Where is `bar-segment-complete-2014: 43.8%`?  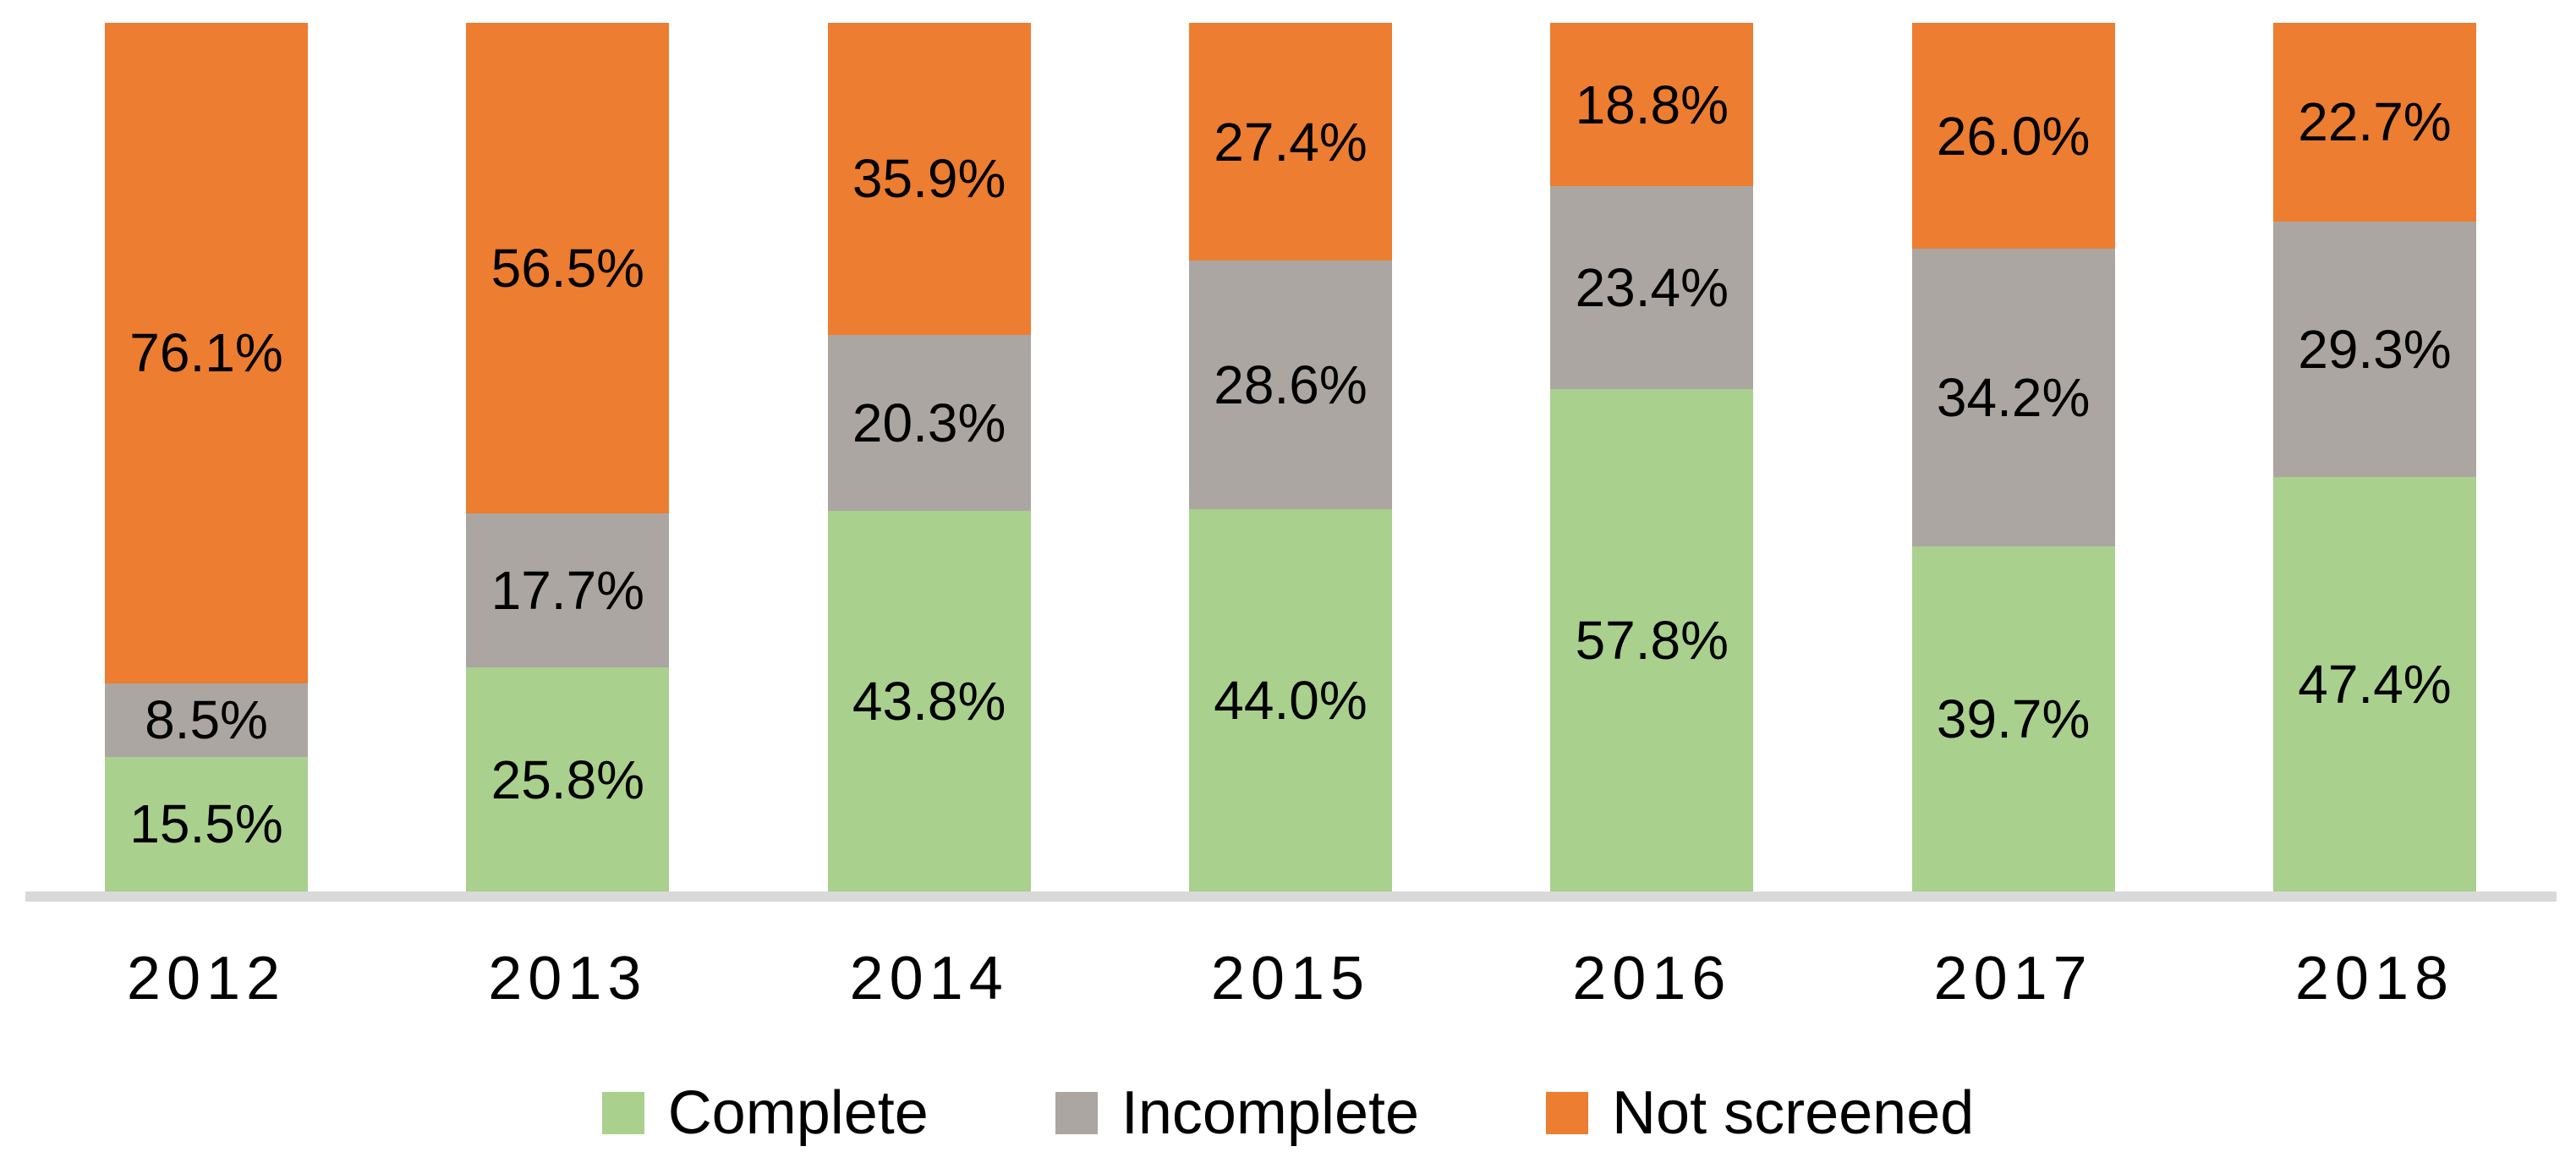 bar-segment-complete-2014: 43.8% is located at coordinates (929, 701).